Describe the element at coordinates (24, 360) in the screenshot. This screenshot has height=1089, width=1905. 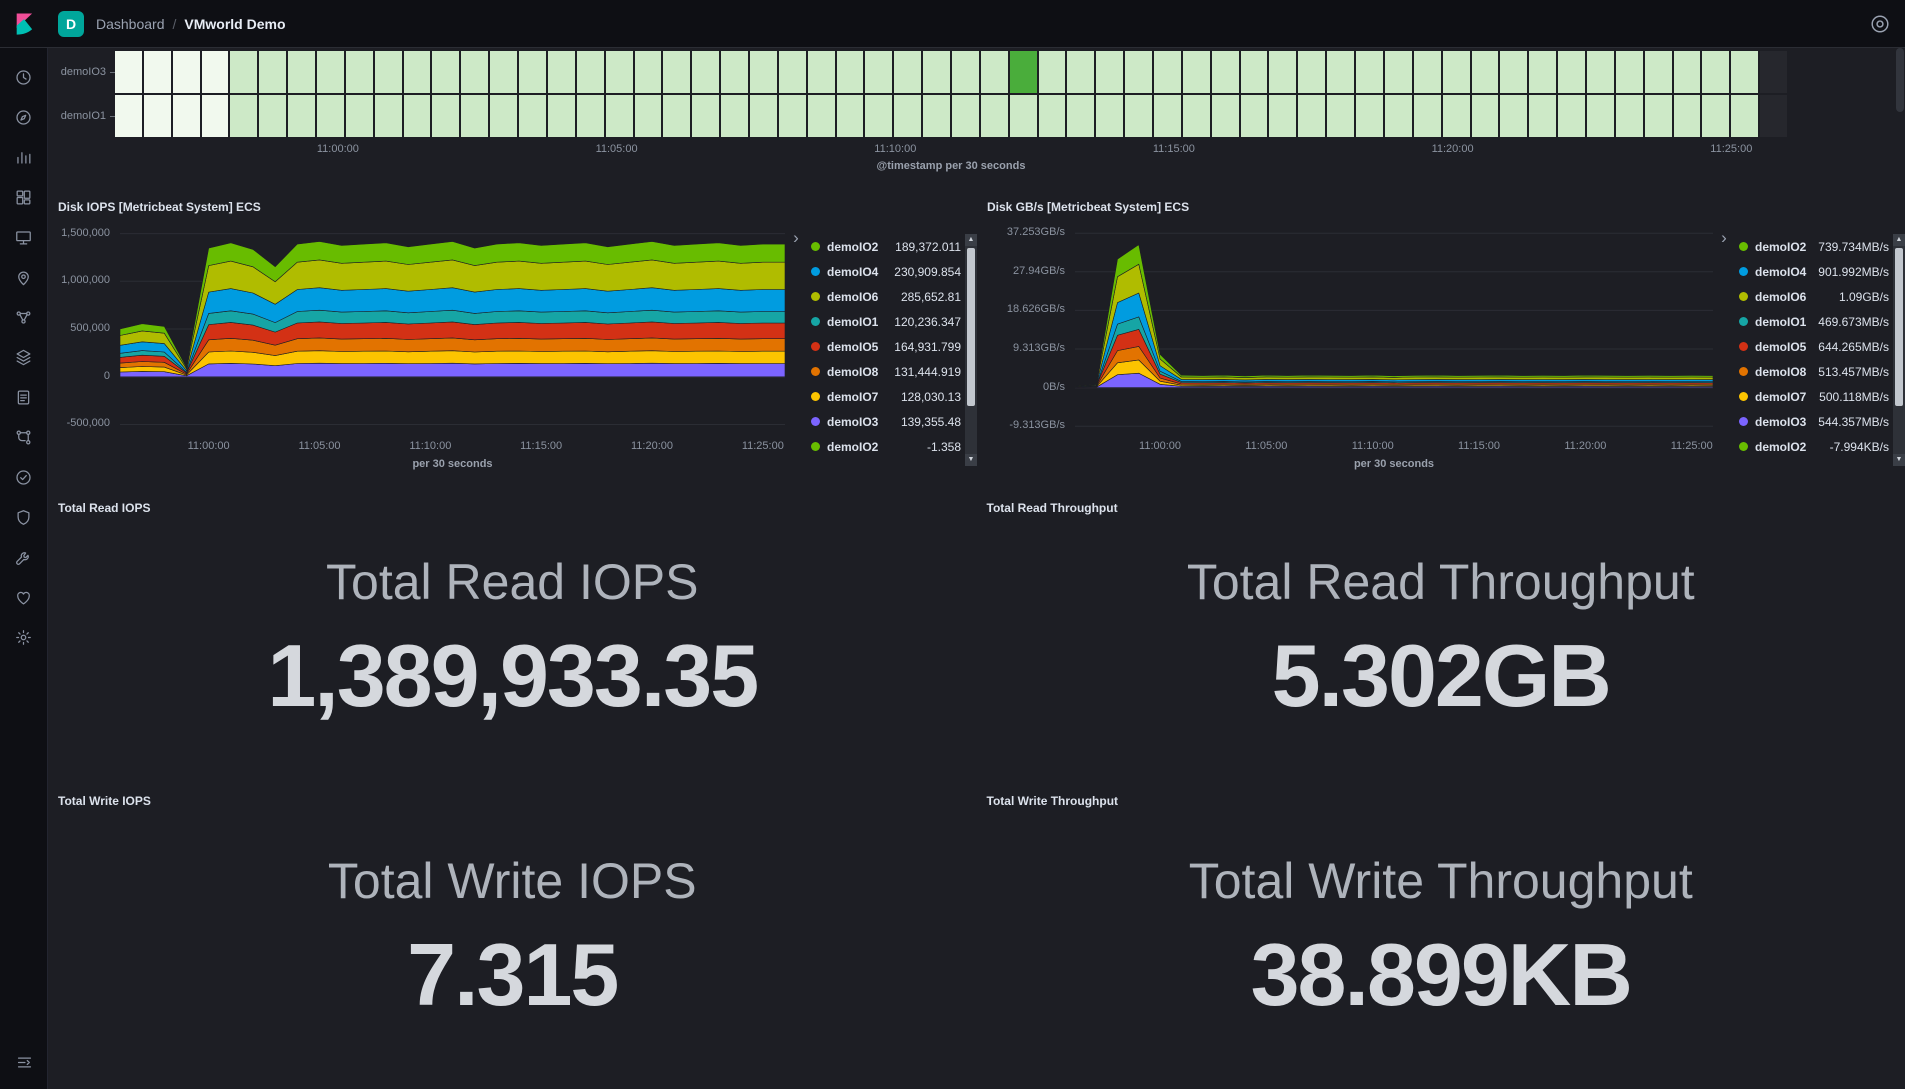
I see `sidebar-item-infrastructure` at that location.